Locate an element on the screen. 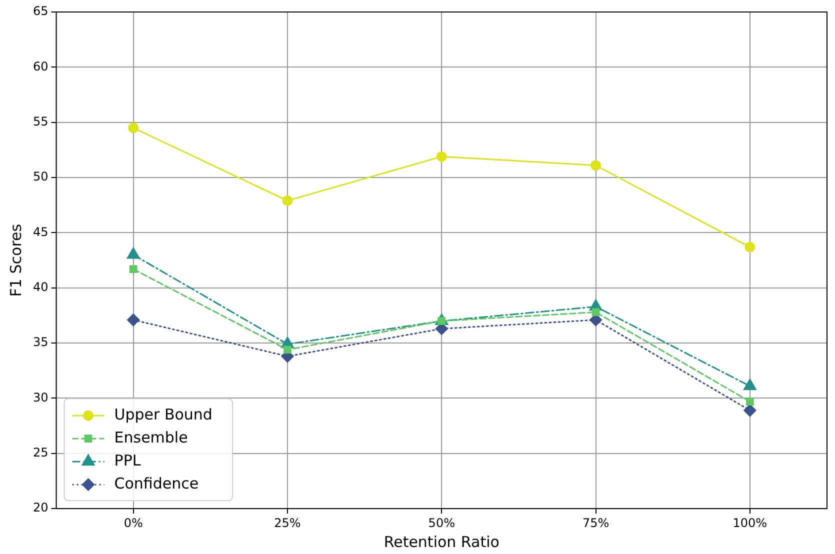  x-tick-label: 25% is located at coordinates (287, 523).